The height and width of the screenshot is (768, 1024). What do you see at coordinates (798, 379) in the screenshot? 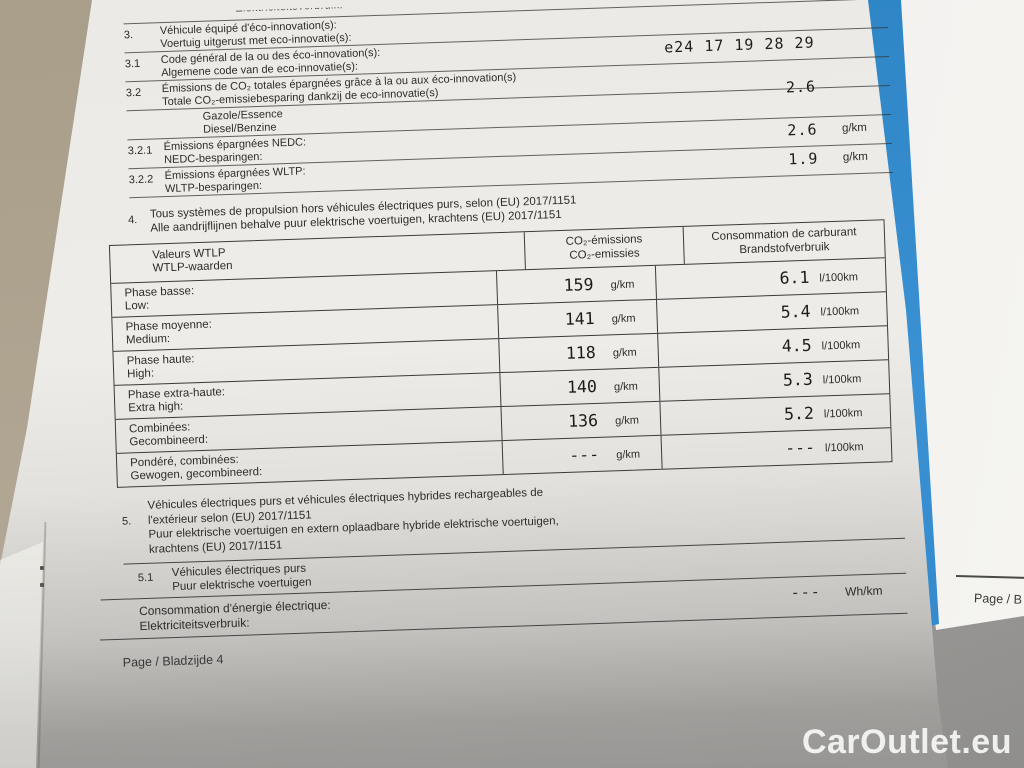
I see `fuel-value: 5.3` at bounding box center [798, 379].